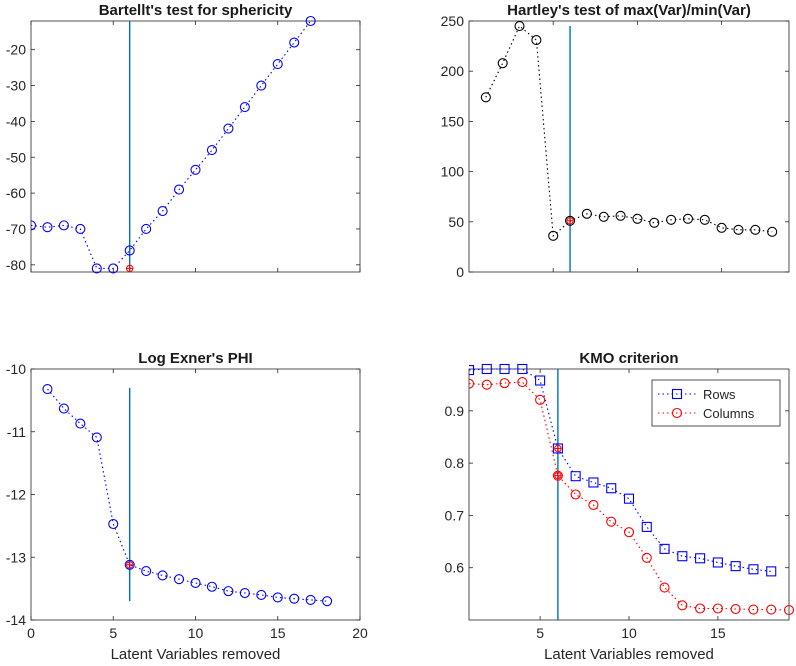  I want to click on y-tick-label: 0.6, so click(455, 568).